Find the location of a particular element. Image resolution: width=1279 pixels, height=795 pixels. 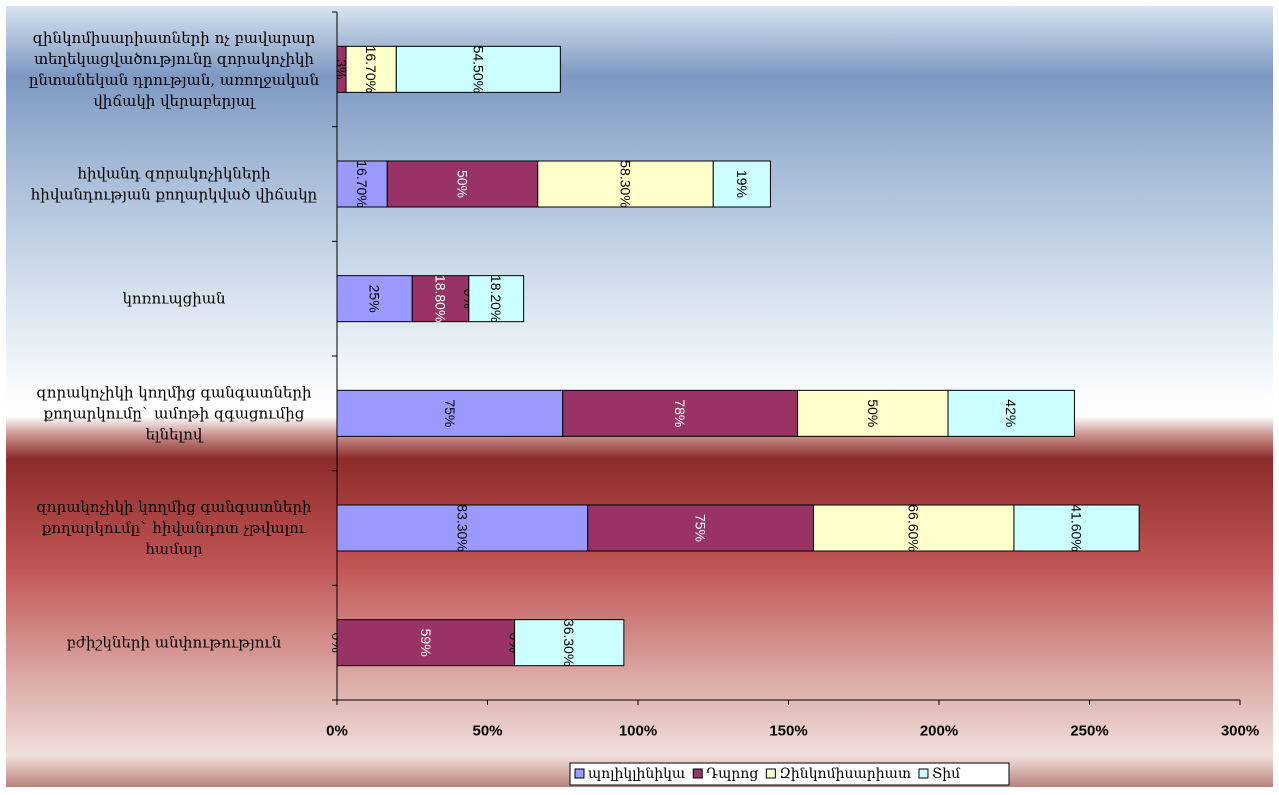

category-label: զինկոմիսարիատների ոչ բավարար is located at coordinates (174, 38).